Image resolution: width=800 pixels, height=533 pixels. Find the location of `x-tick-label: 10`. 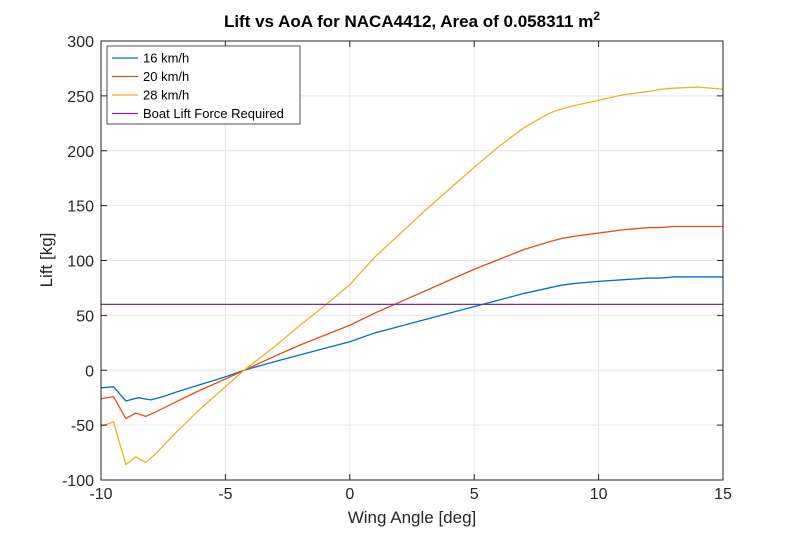

x-tick-label: 10 is located at coordinates (599, 494).